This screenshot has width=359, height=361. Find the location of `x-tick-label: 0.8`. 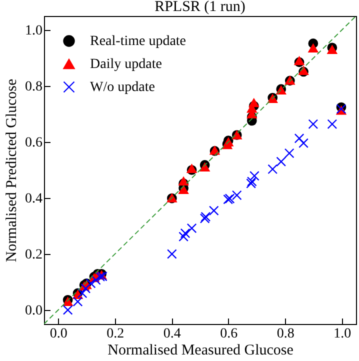

x-tick-label: 0.8 is located at coordinates (285, 334).